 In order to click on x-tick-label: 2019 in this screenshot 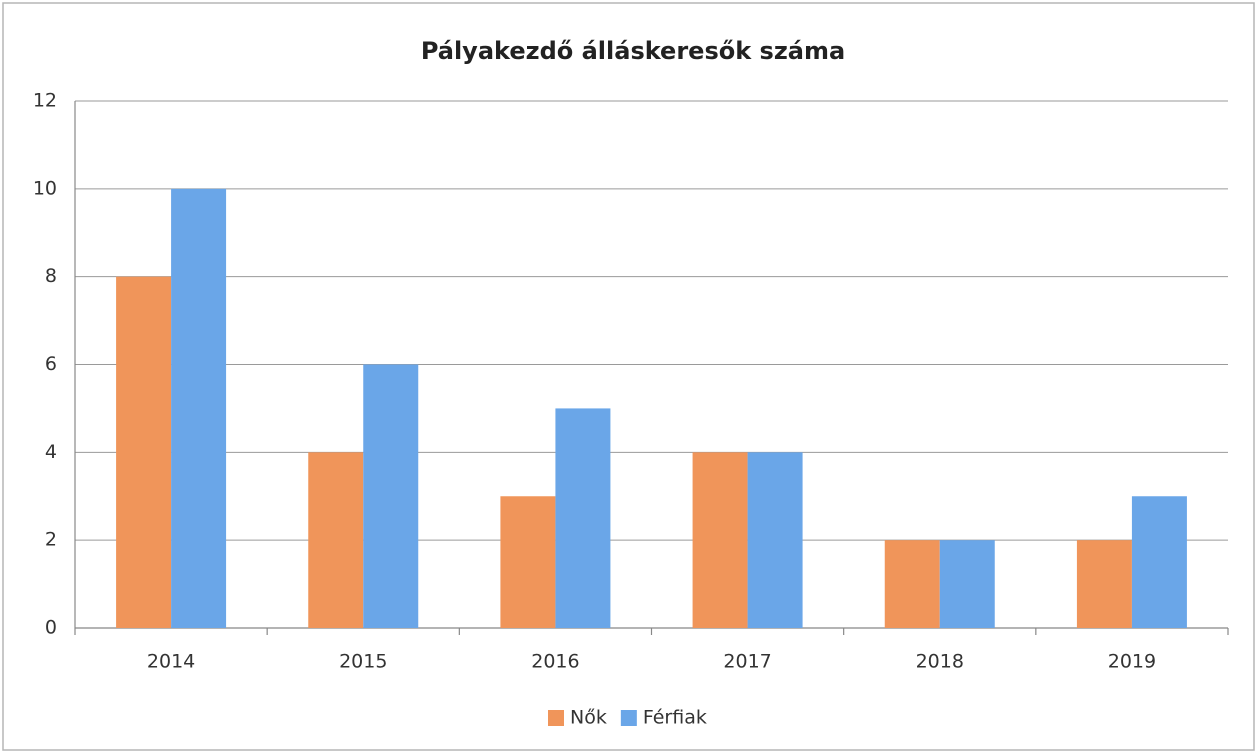, I will do `click(1132, 662)`.